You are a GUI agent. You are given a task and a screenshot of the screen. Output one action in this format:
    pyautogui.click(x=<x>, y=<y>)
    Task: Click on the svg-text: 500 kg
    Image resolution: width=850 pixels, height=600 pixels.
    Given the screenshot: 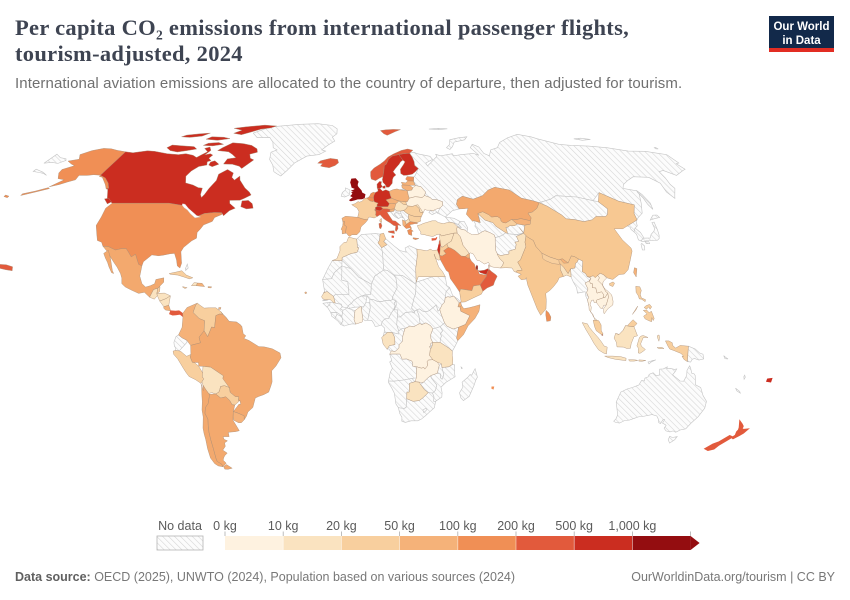 What is the action you would take?
    pyautogui.click(x=574, y=526)
    